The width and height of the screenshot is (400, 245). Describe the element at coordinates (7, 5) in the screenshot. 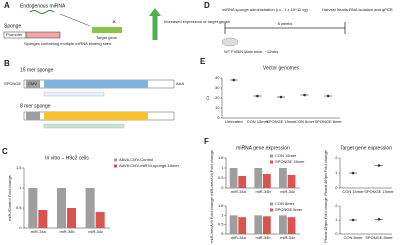

I see `panel-label: A` at that location.